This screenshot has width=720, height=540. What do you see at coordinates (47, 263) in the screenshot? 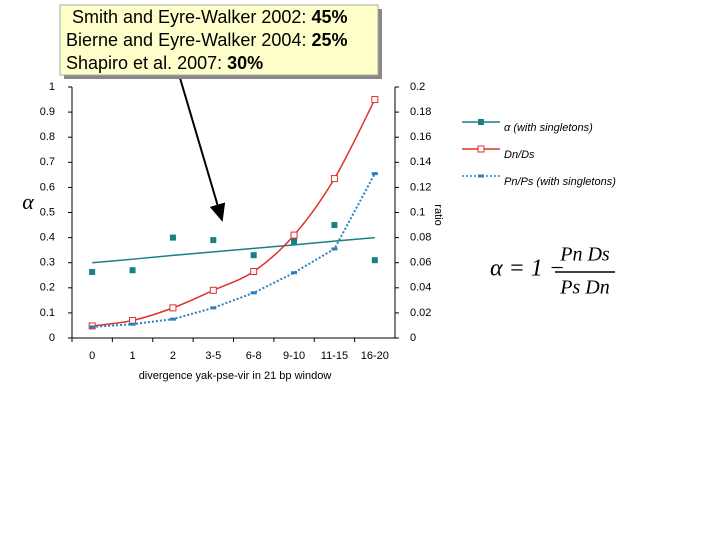
I see `y-tick-label: 0.3` at bounding box center [47, 263].